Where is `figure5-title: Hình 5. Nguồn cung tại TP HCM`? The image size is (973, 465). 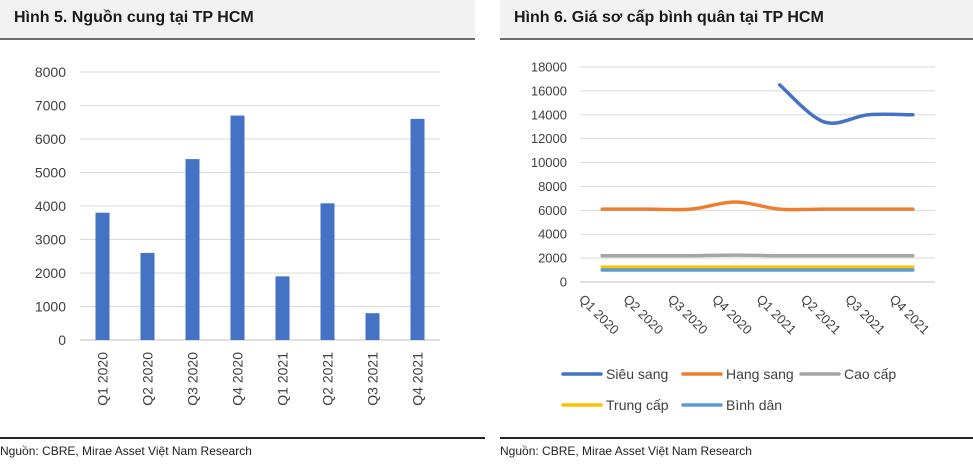 figure5-title: Hình 5. Nguồn cung tại TP HCM is located at coordinates (134, 17).